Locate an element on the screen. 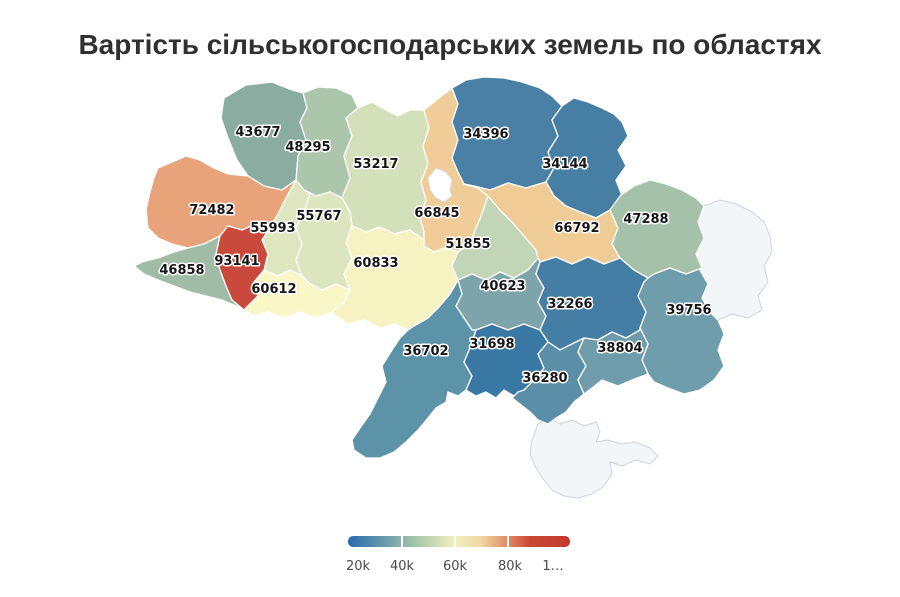 The height and width of the screenshot is (597, 900). value-label-sumy: 34144 is located at coordinates (564, 164).